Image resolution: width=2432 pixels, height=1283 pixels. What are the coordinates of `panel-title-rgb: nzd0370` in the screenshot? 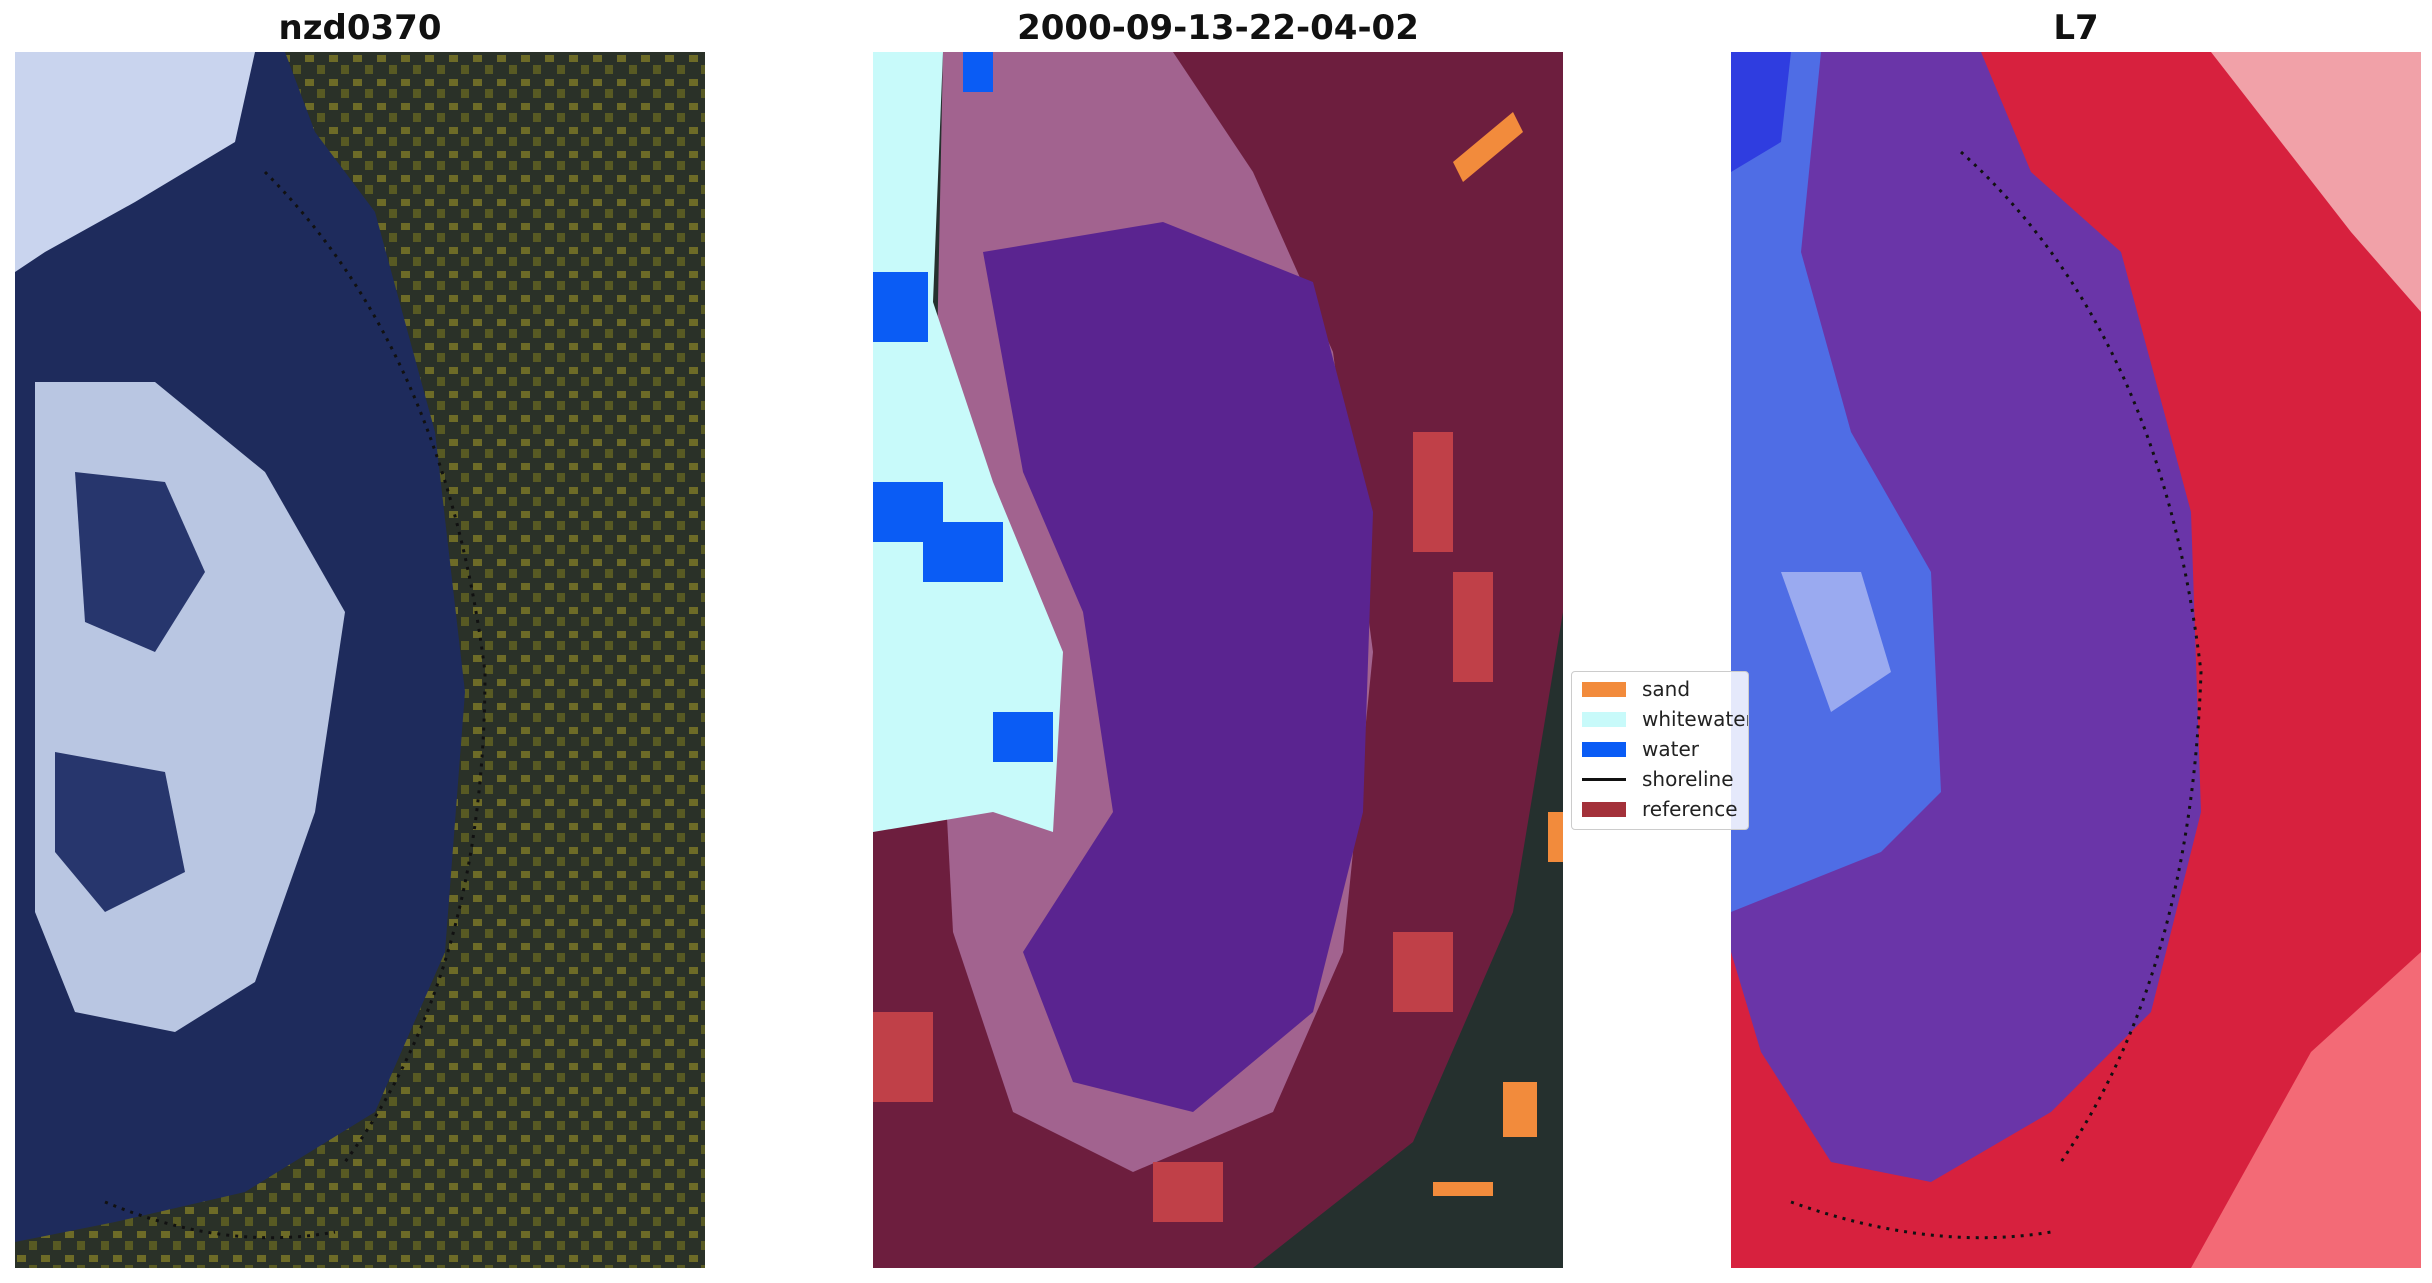 It's located at (360, 28).